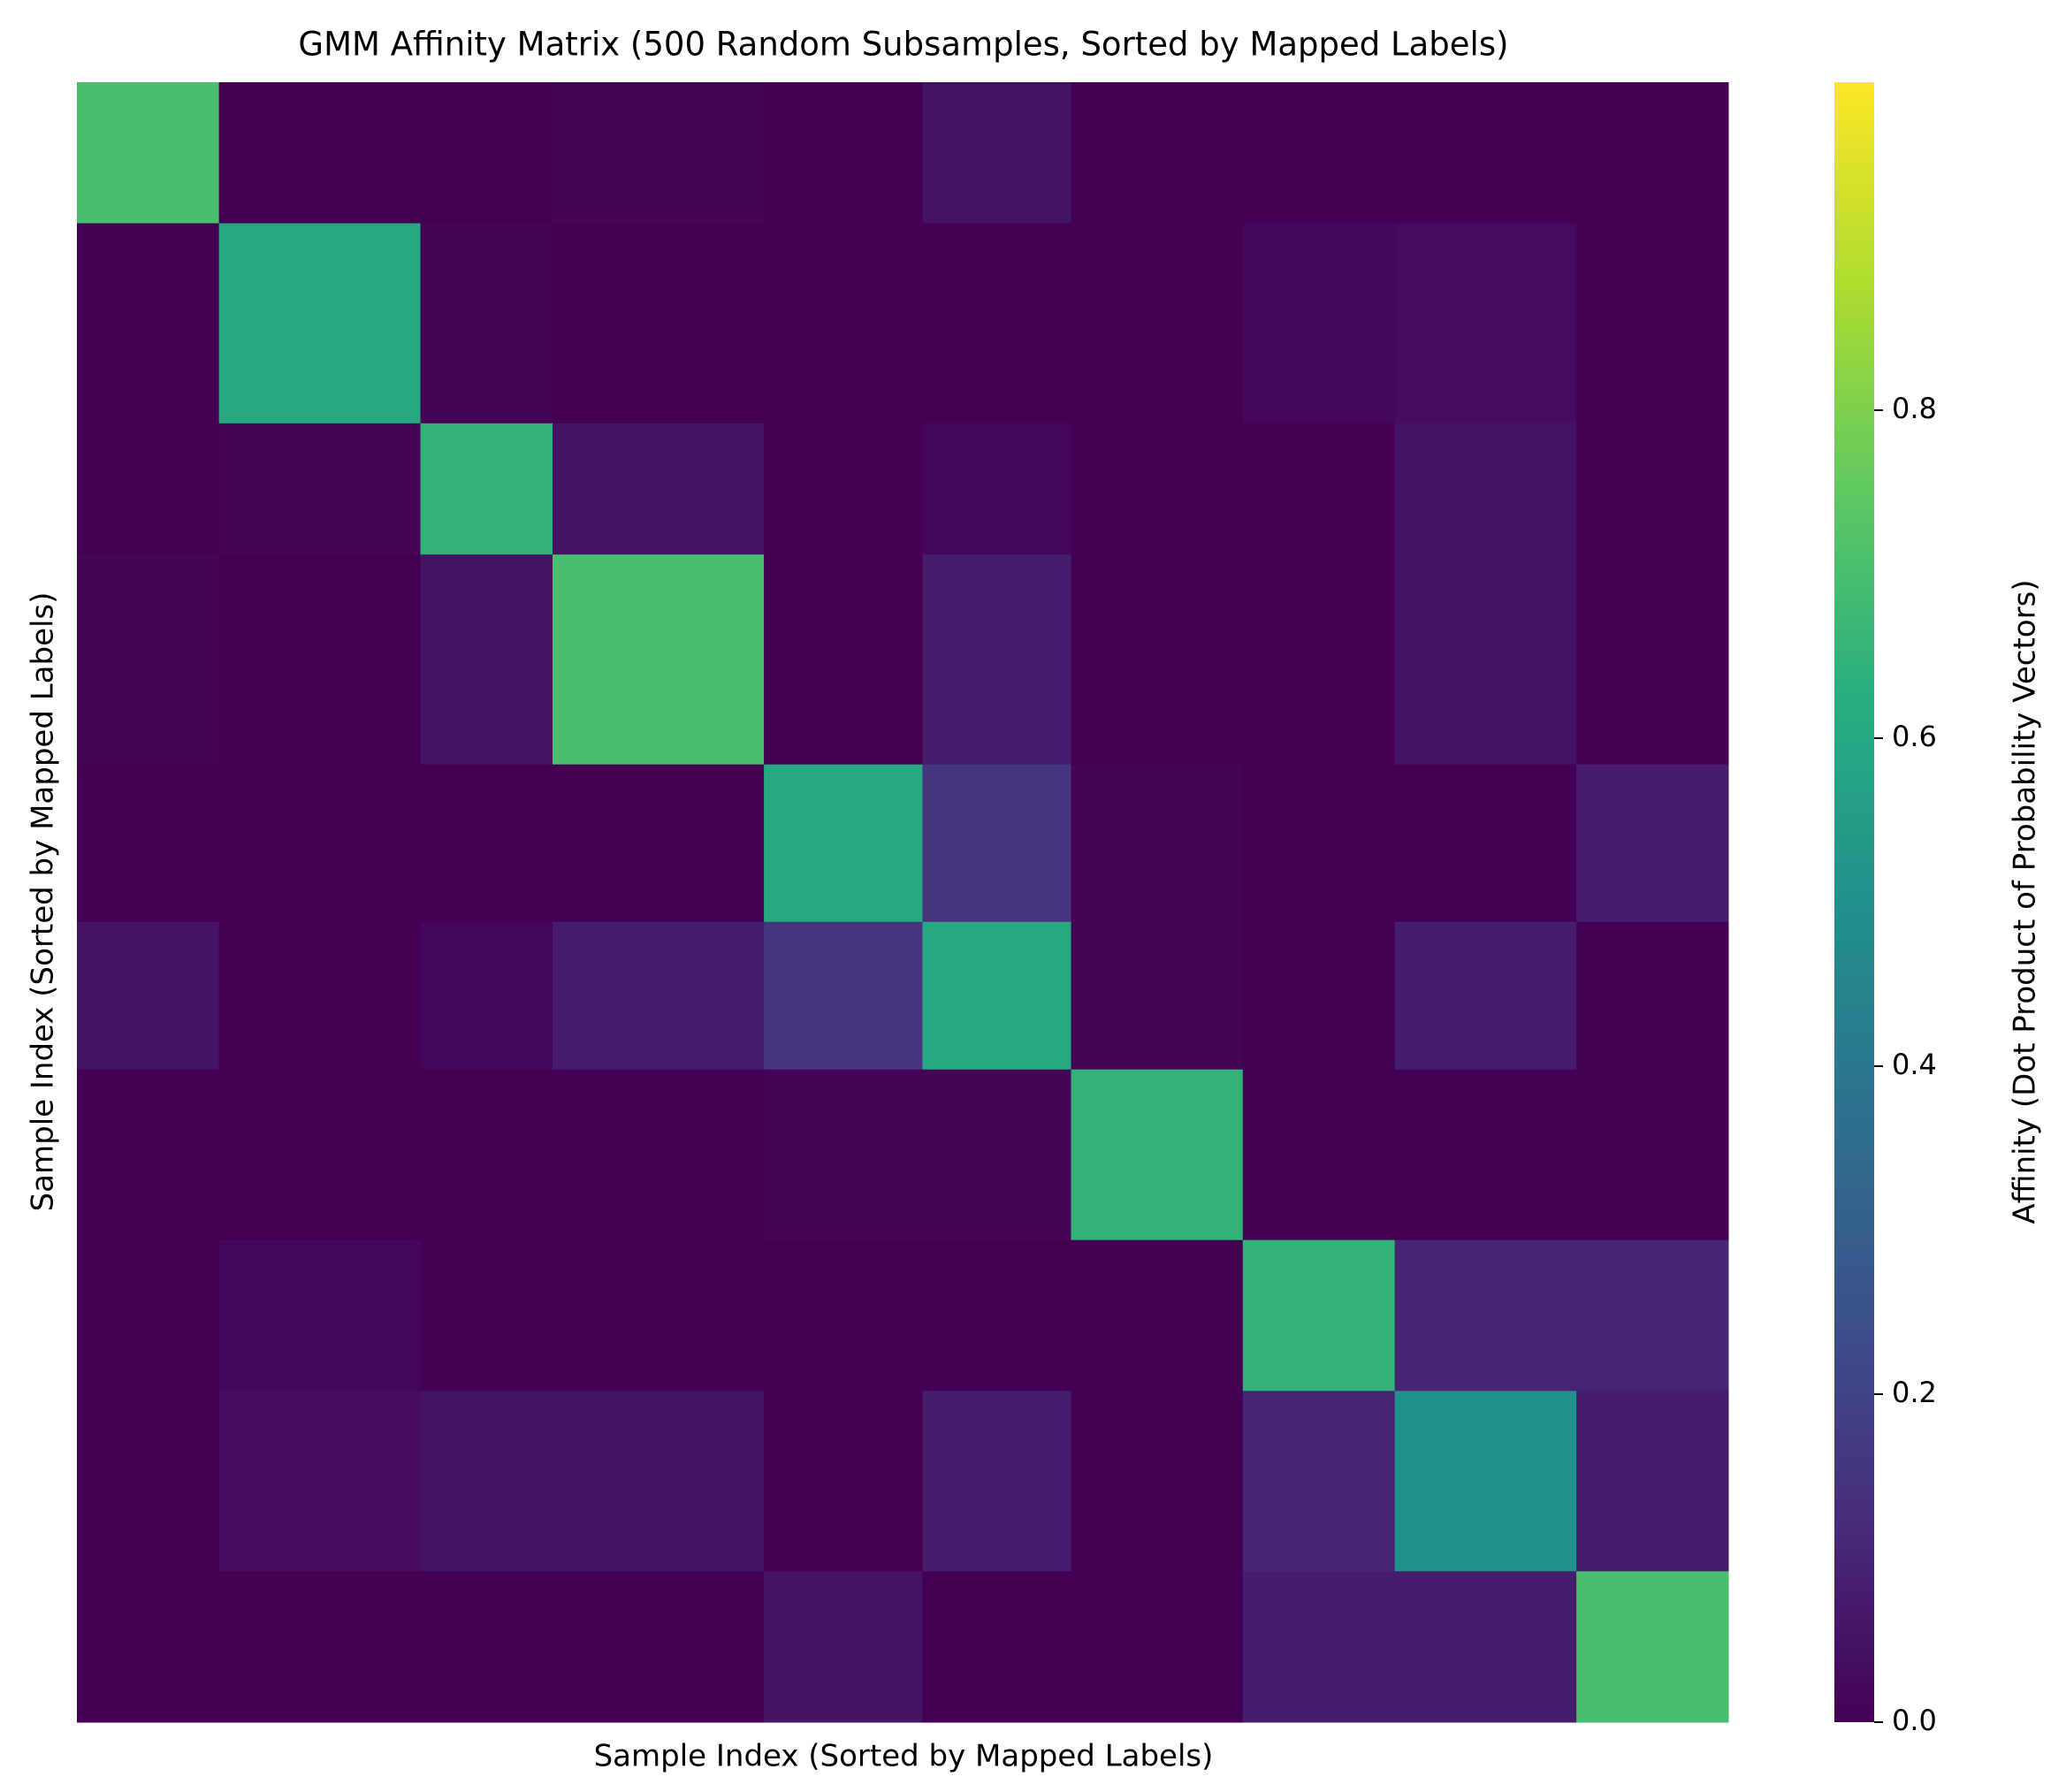  What do you see at coordinates (1914, 1720) in the screenshot?
I see `colorbar-tick-label: 0.0` at bounding box center [1914, 1720].